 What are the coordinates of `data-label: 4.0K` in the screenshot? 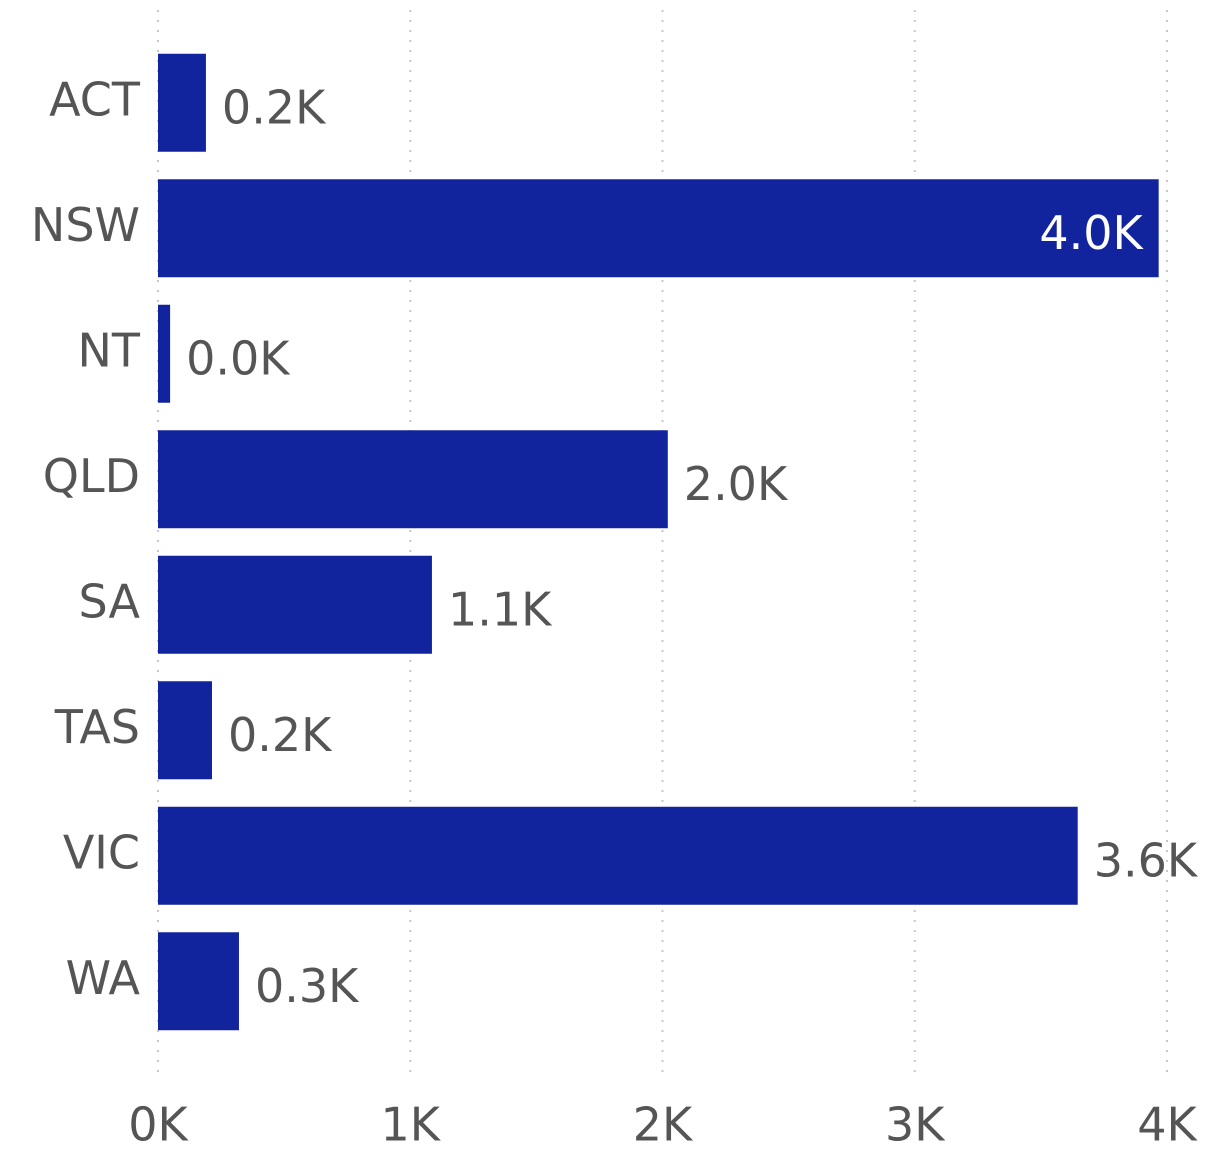 It's located at (1091, 233).